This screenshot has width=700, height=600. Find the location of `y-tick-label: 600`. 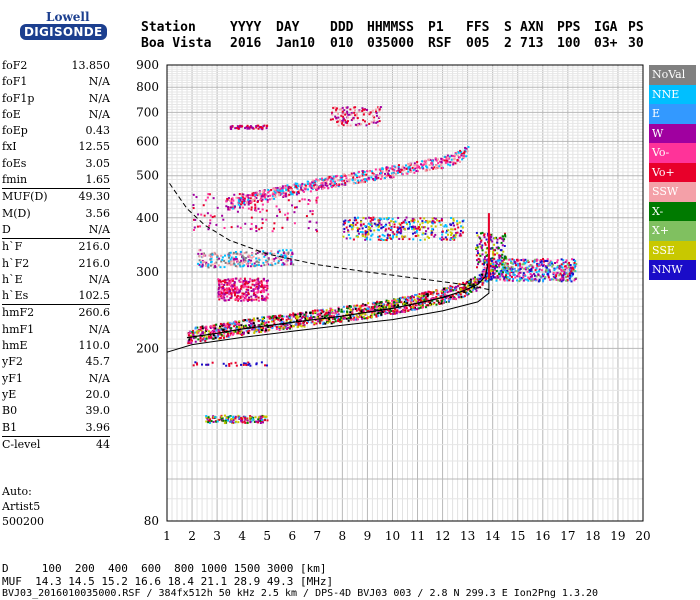

y-tick-label: 600 is located at coordinates (147, 141).